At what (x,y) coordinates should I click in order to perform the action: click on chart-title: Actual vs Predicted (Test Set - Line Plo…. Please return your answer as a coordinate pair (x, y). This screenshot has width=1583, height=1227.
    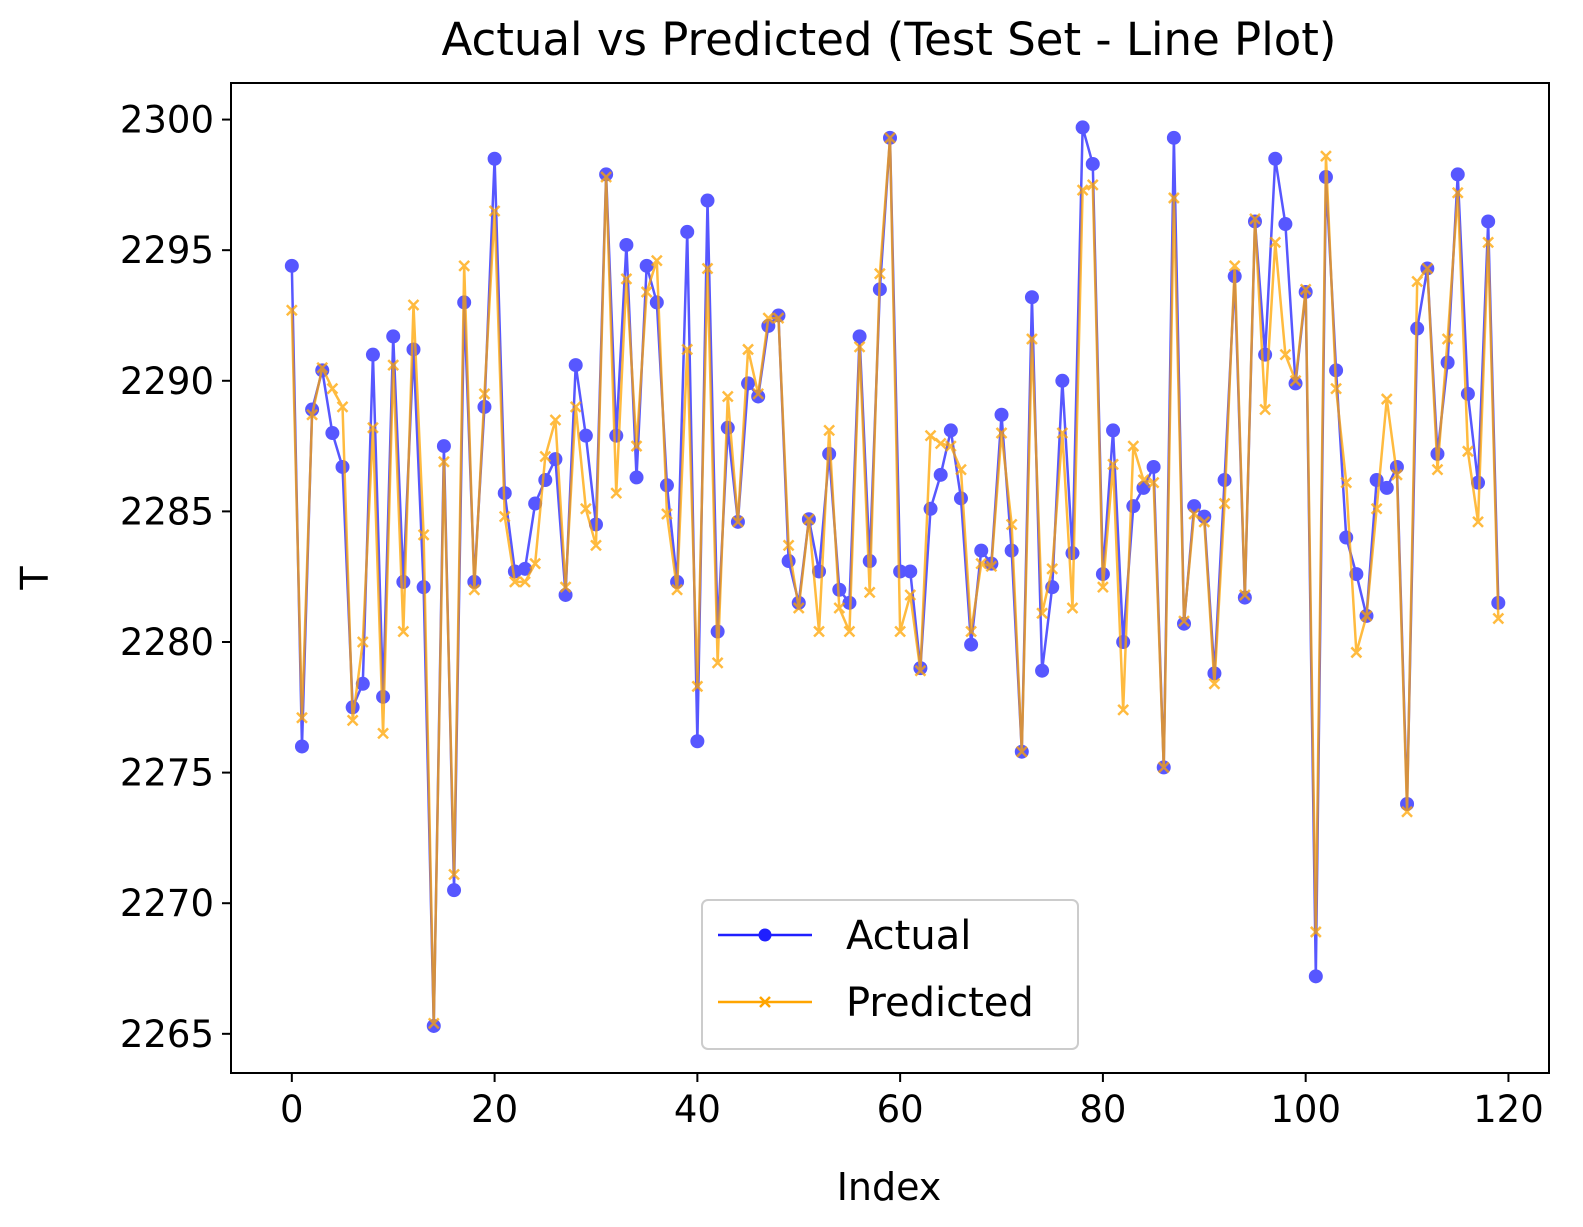
    Looking at the image, I should click on (889, 39).